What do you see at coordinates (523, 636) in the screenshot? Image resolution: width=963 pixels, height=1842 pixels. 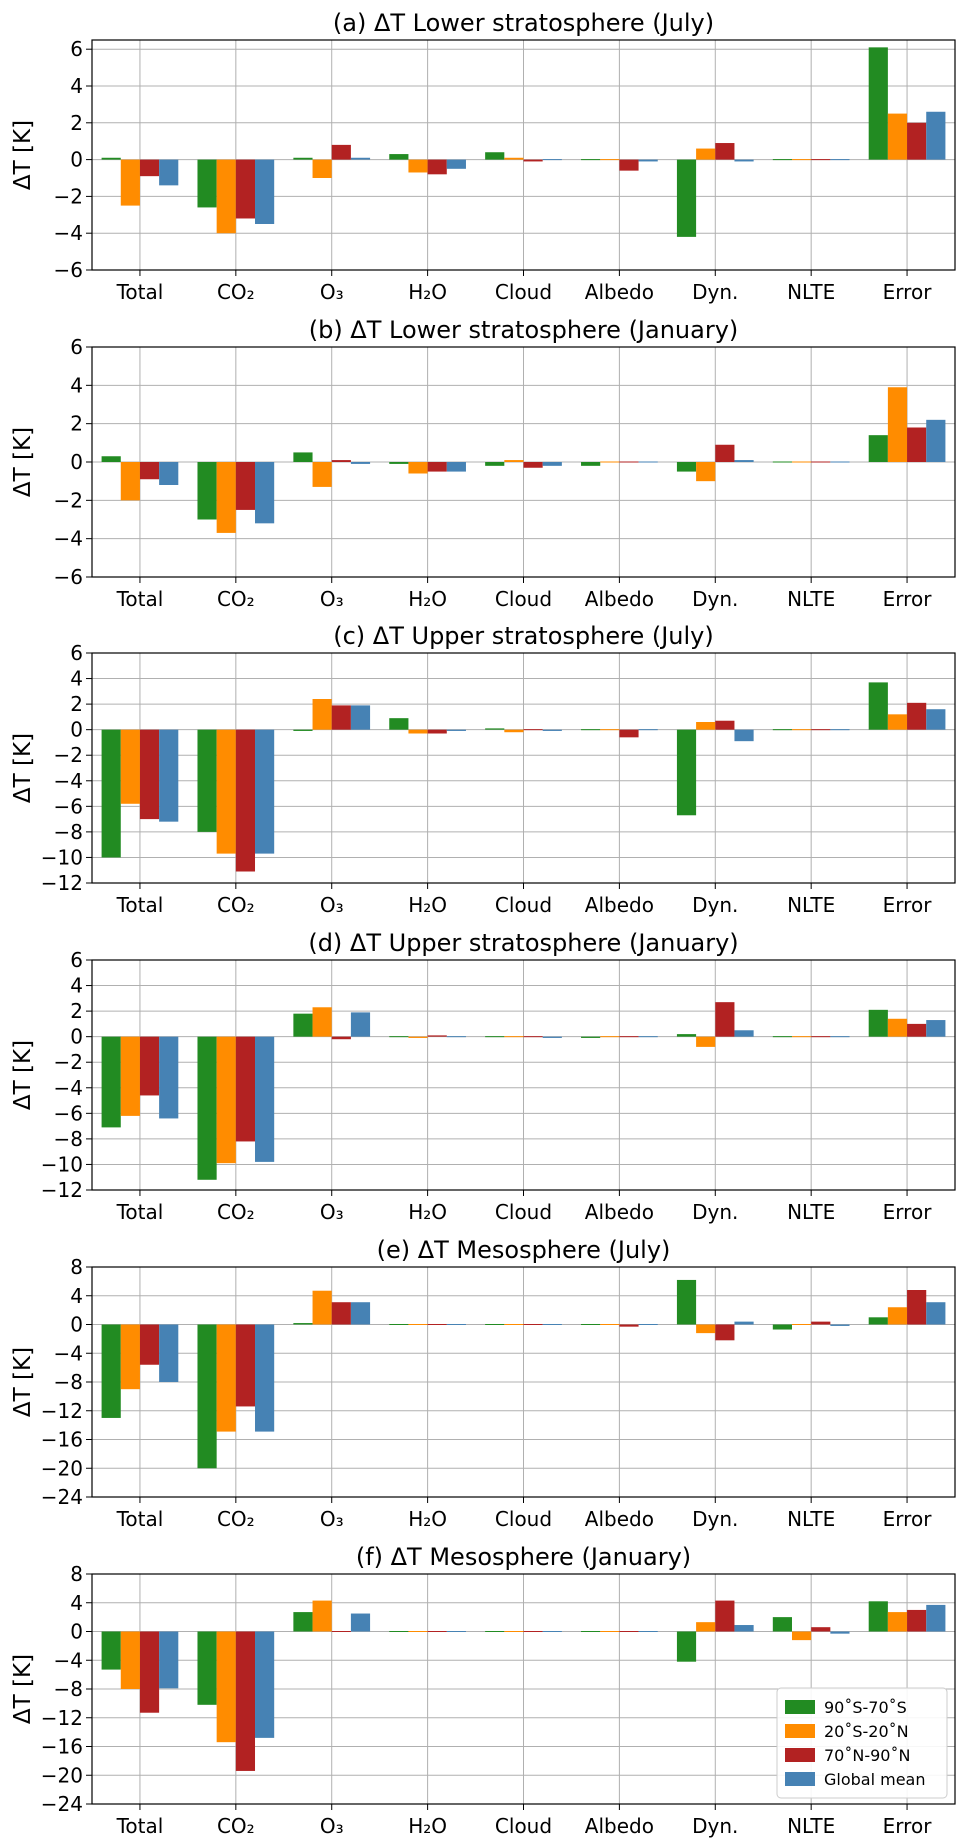 I see `chart-title: (c) ΔT Upper stratosphere (July)` at bounding box center [523, 636].